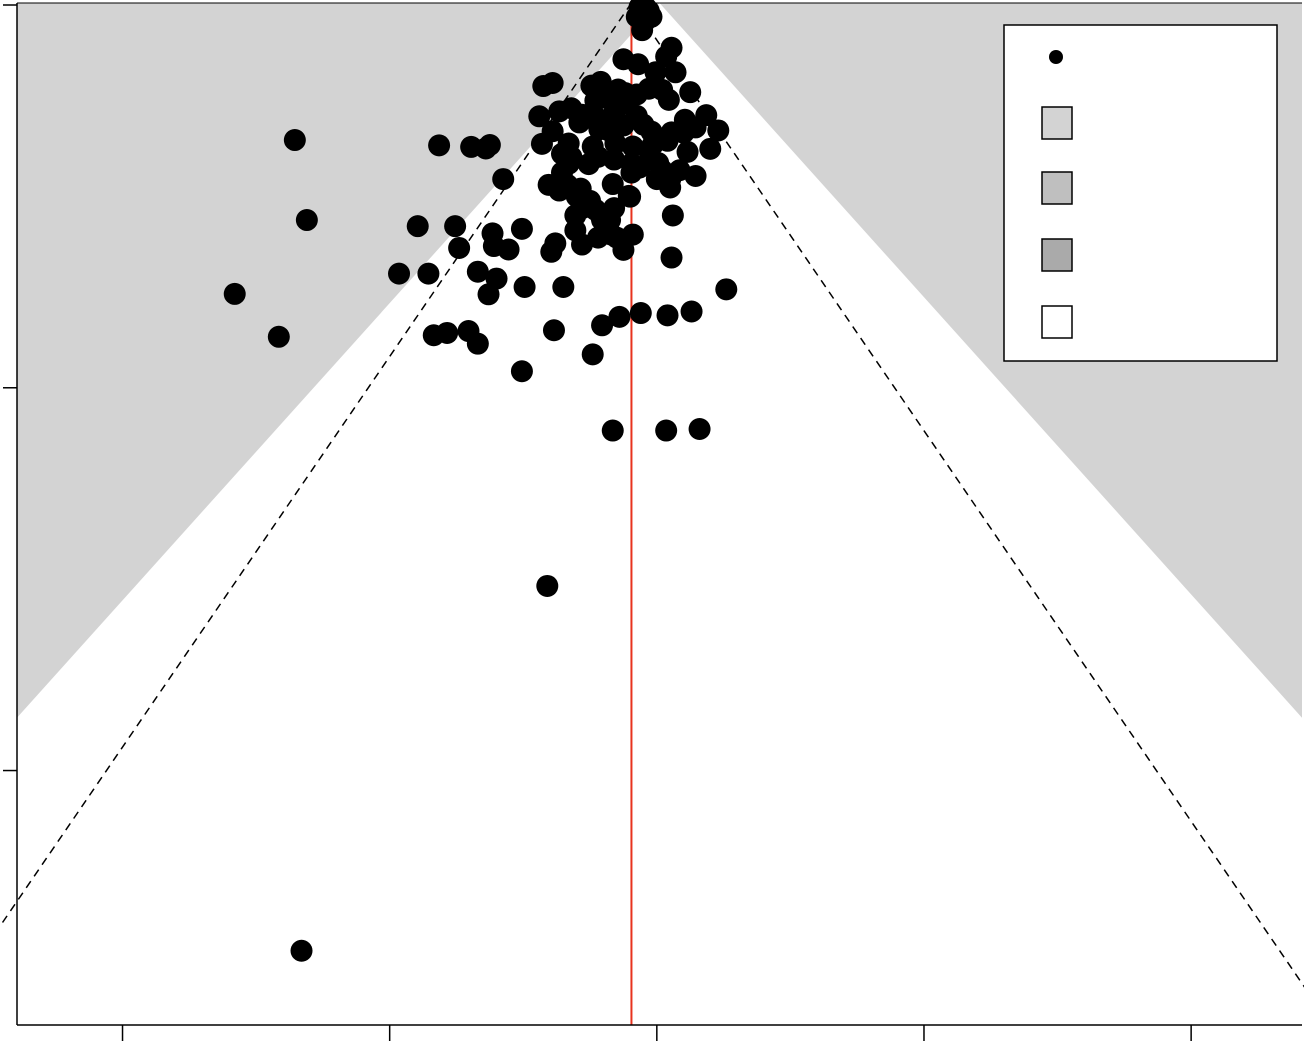 This screenshot has height=1044, width=1304. I want to click on legend-point-symbol, so click(1056, 57).